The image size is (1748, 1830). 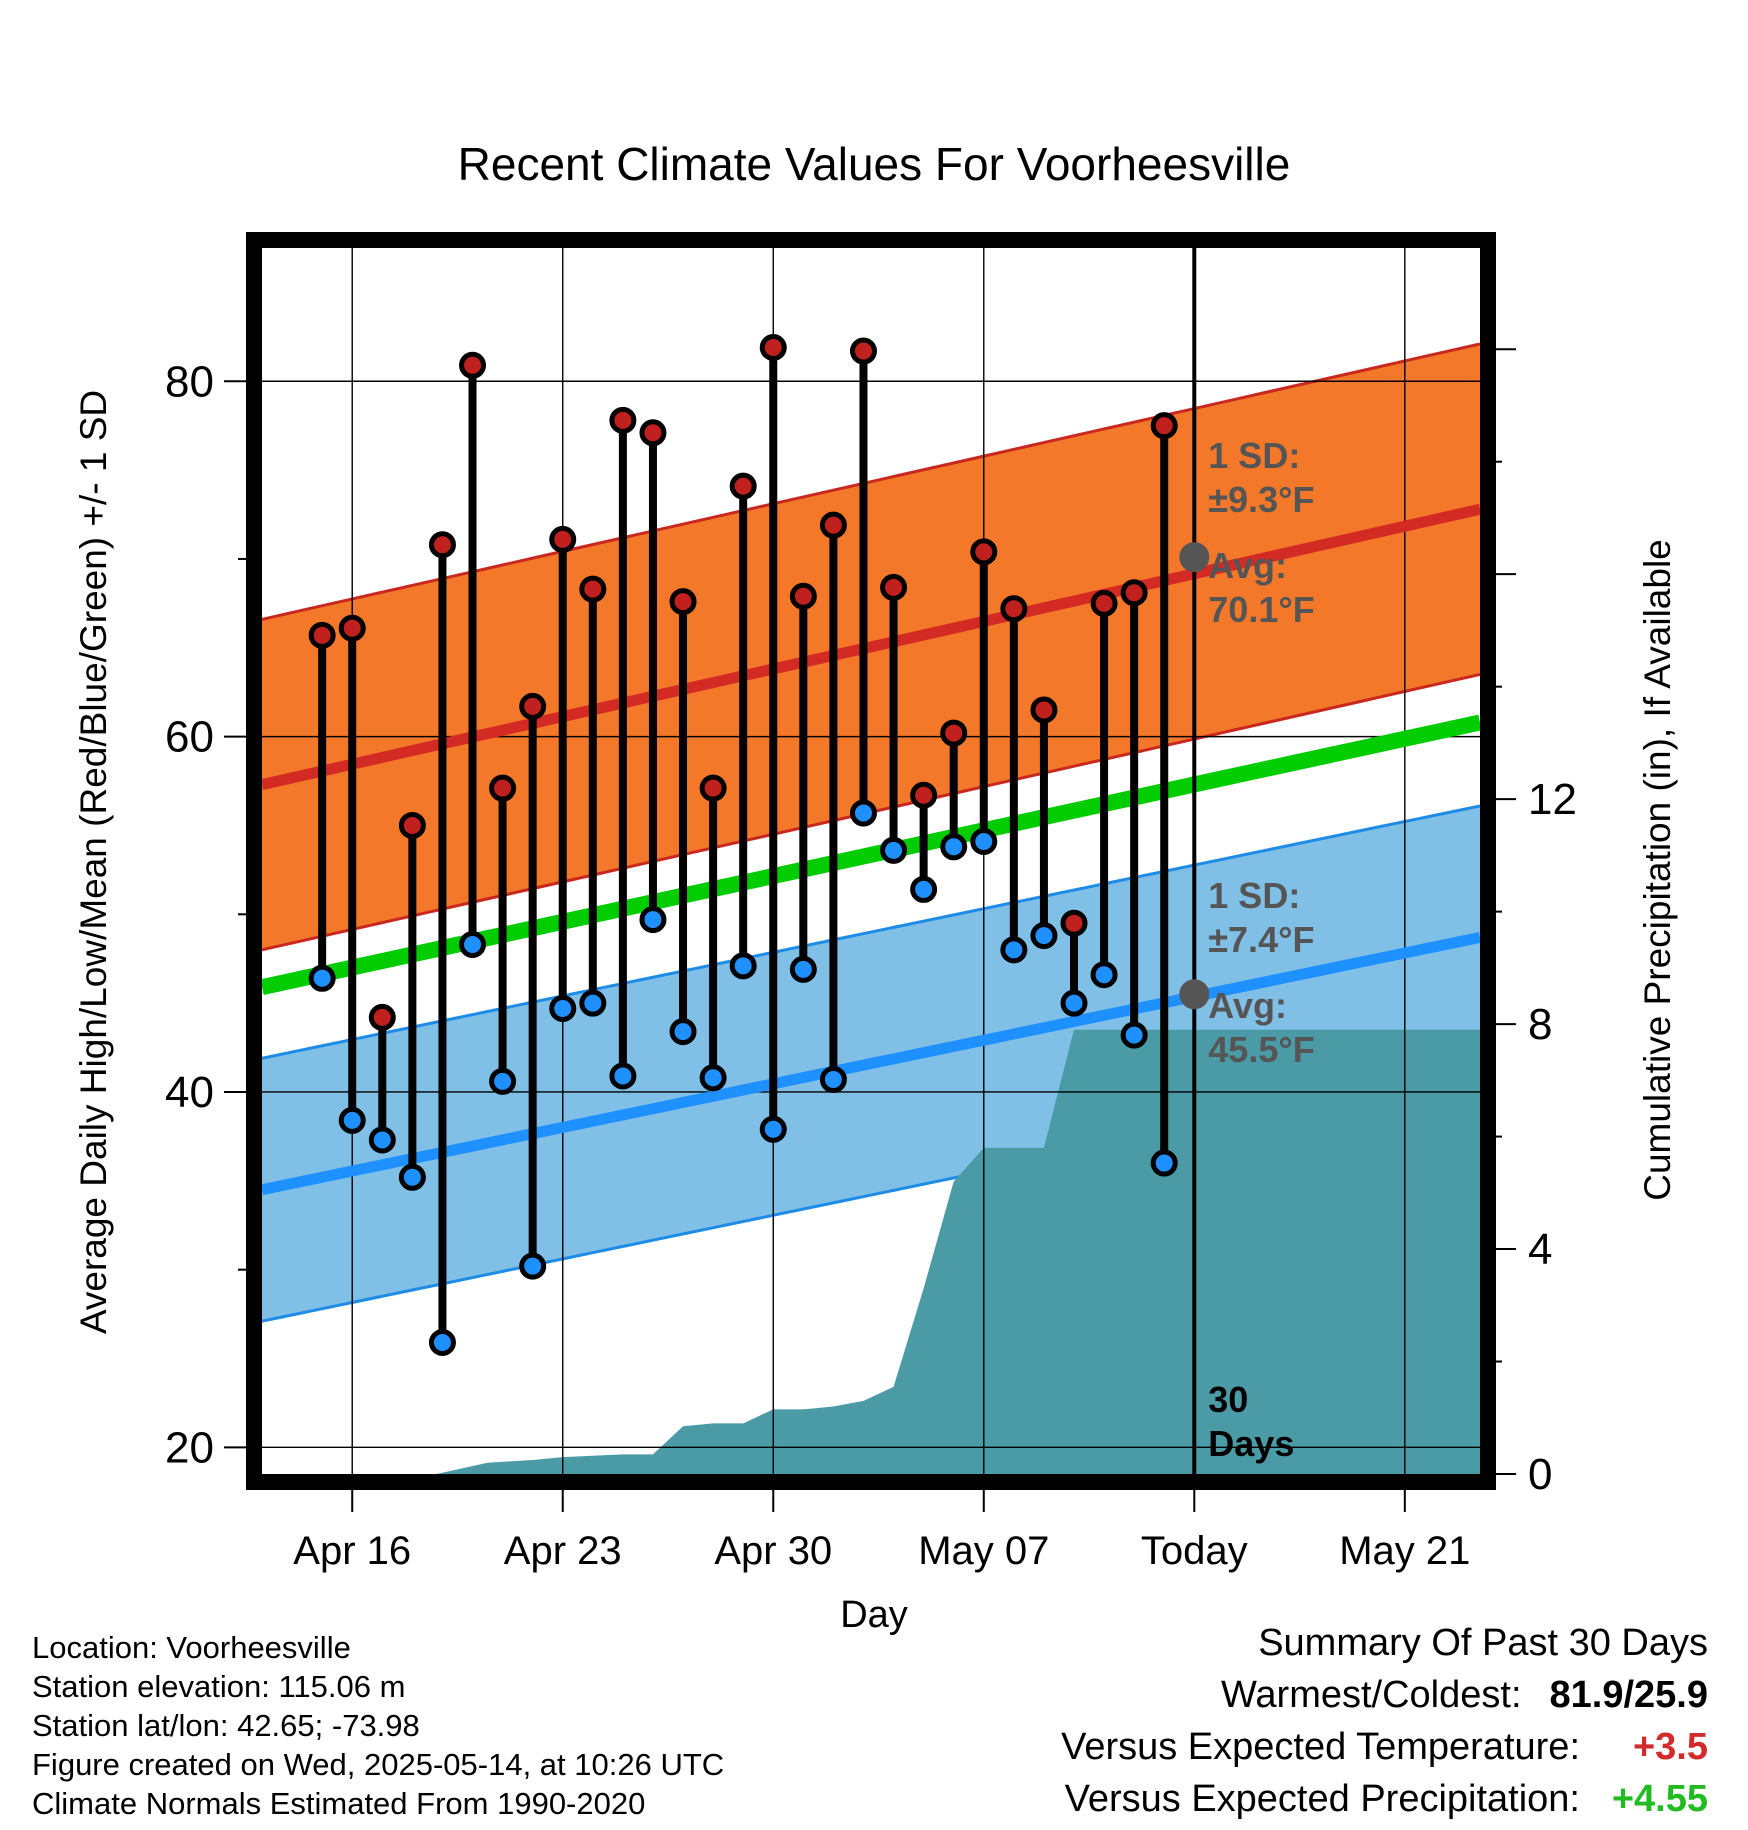 I want to click on high-avg-line, so click(x=871, y=646).